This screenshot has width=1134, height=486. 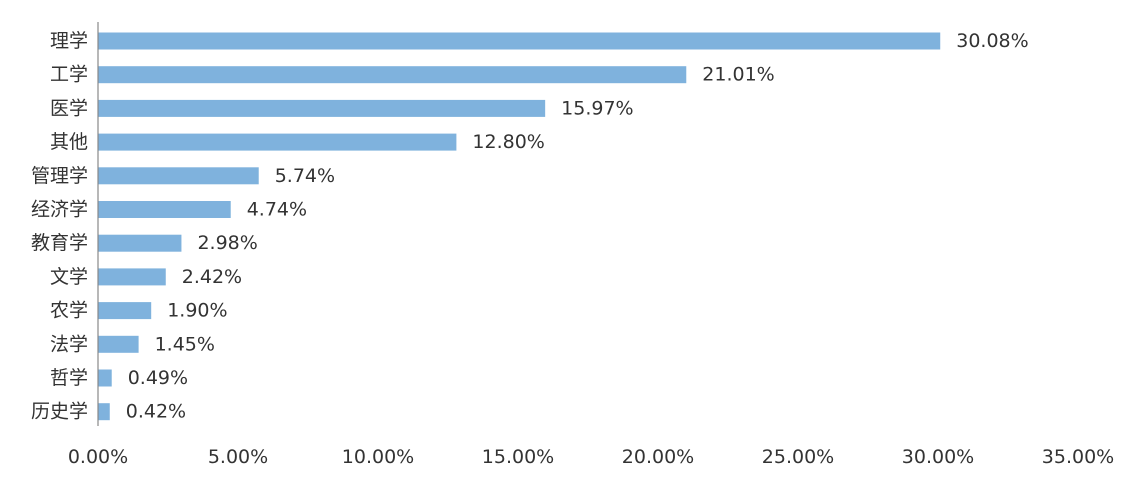 I want to click on value-label: 4.74%, so click(x=277, y=210).